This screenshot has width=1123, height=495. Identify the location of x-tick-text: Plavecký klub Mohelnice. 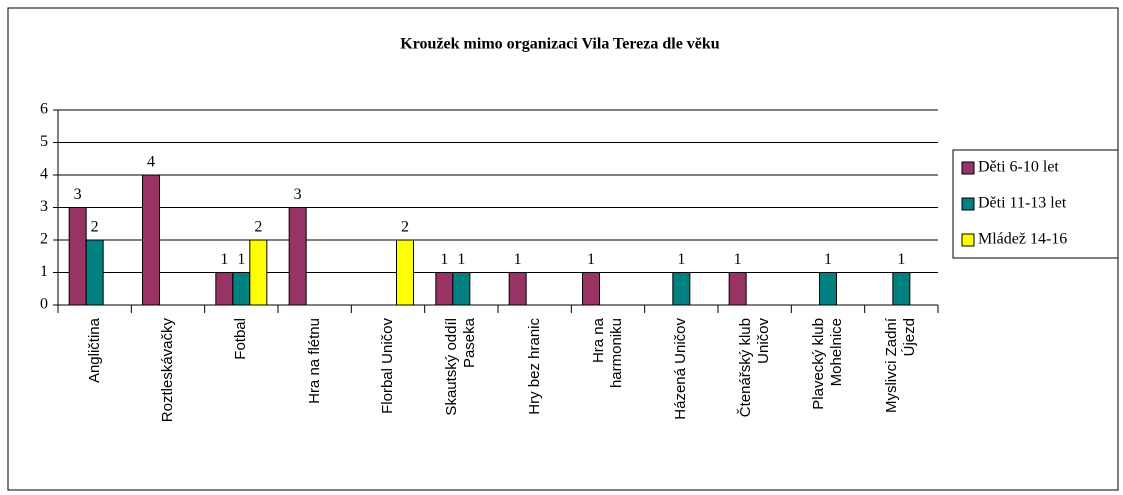
(827, 364).